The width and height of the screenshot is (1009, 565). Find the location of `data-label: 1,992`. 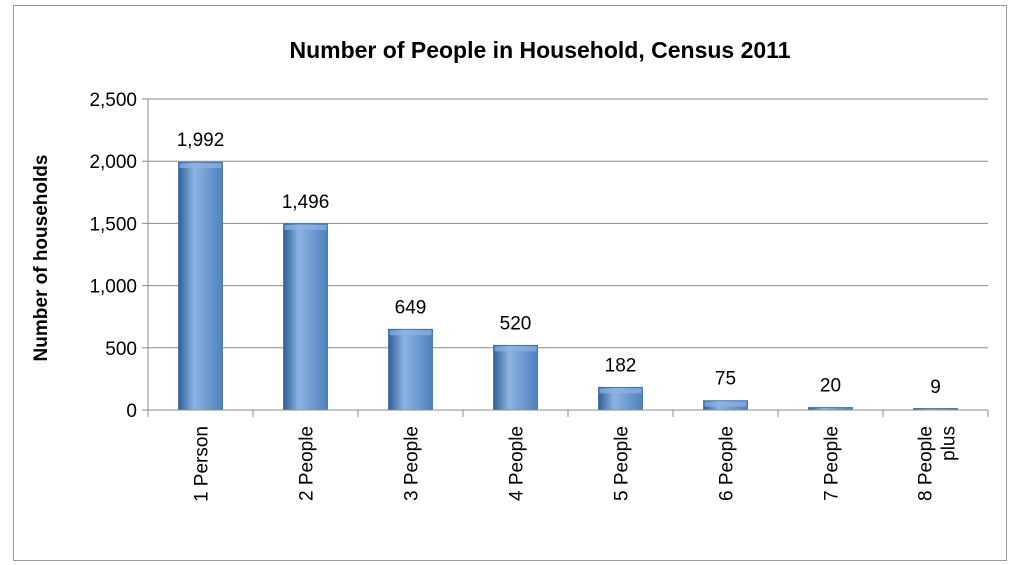

data-label: 1,992 is located at coordinates (201, 140).